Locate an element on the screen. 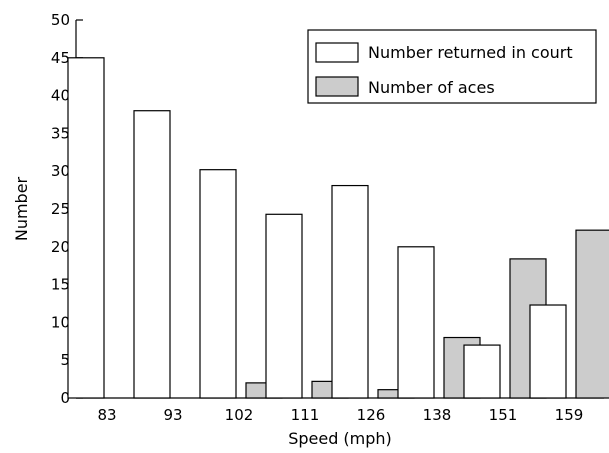 This screenshot has width=609, height=453. y-tick-label: 5 is located at coordinates (65, 360).